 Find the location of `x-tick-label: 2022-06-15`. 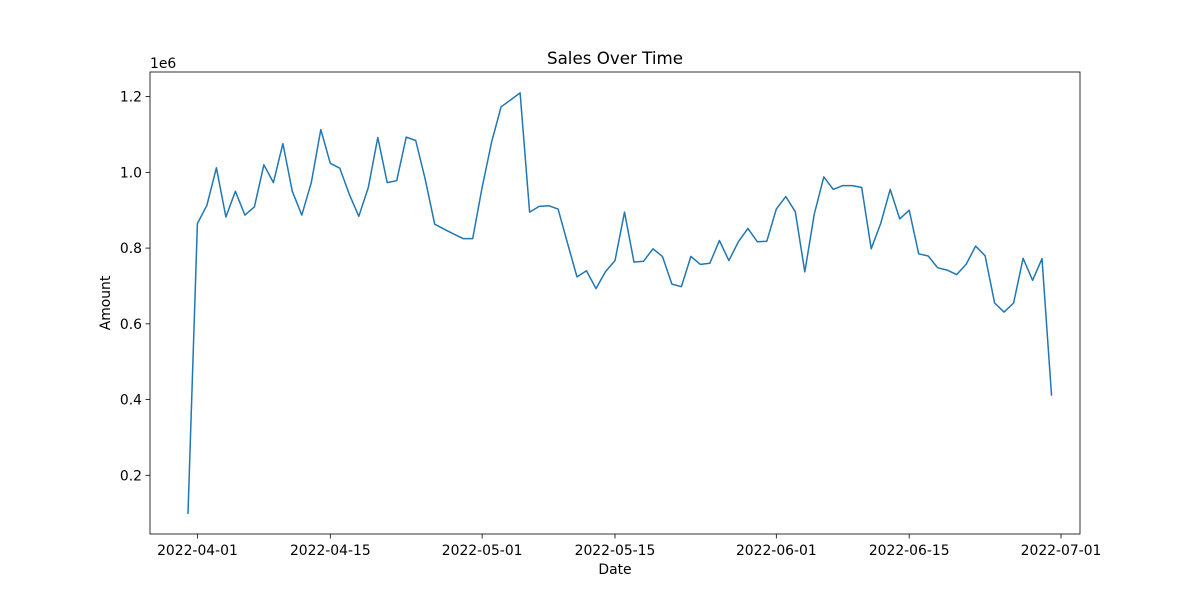

x-tick-label: 2022-06-15 is located at coordinates (909, 551).